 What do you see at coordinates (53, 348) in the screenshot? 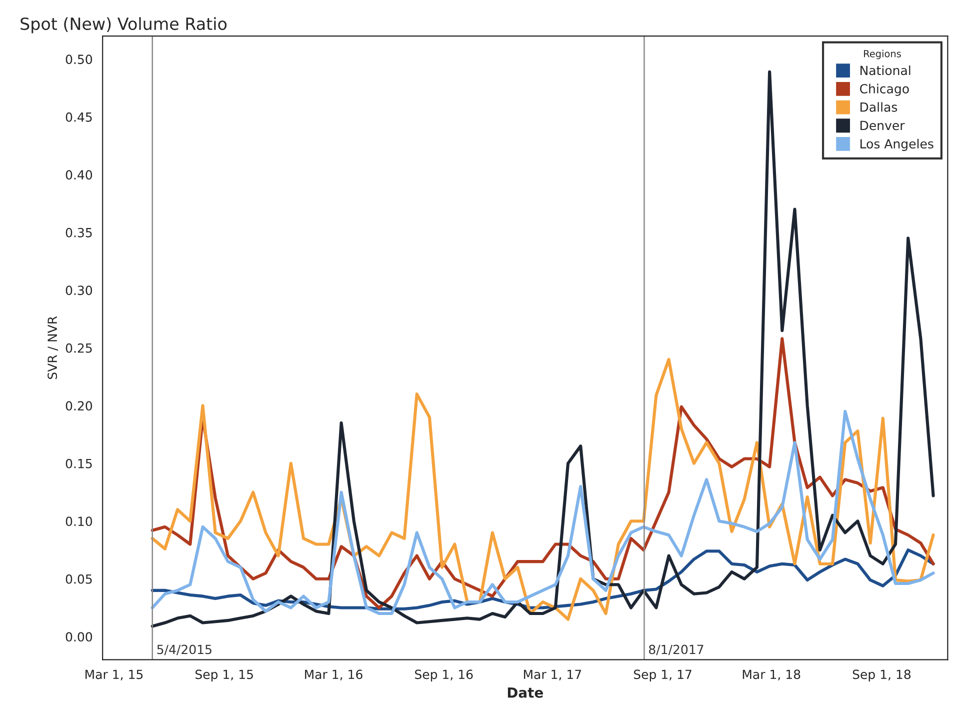
I see `y-axis-title: SVR / NVR` at bounding box center [53, 348].